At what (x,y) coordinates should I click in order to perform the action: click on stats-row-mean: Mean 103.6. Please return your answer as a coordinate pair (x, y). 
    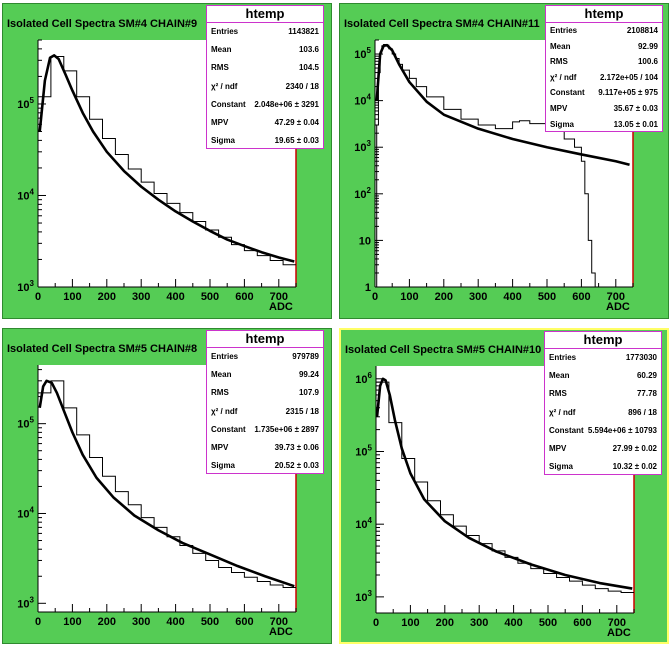
    Looking at the image, I should click on (265, 50).